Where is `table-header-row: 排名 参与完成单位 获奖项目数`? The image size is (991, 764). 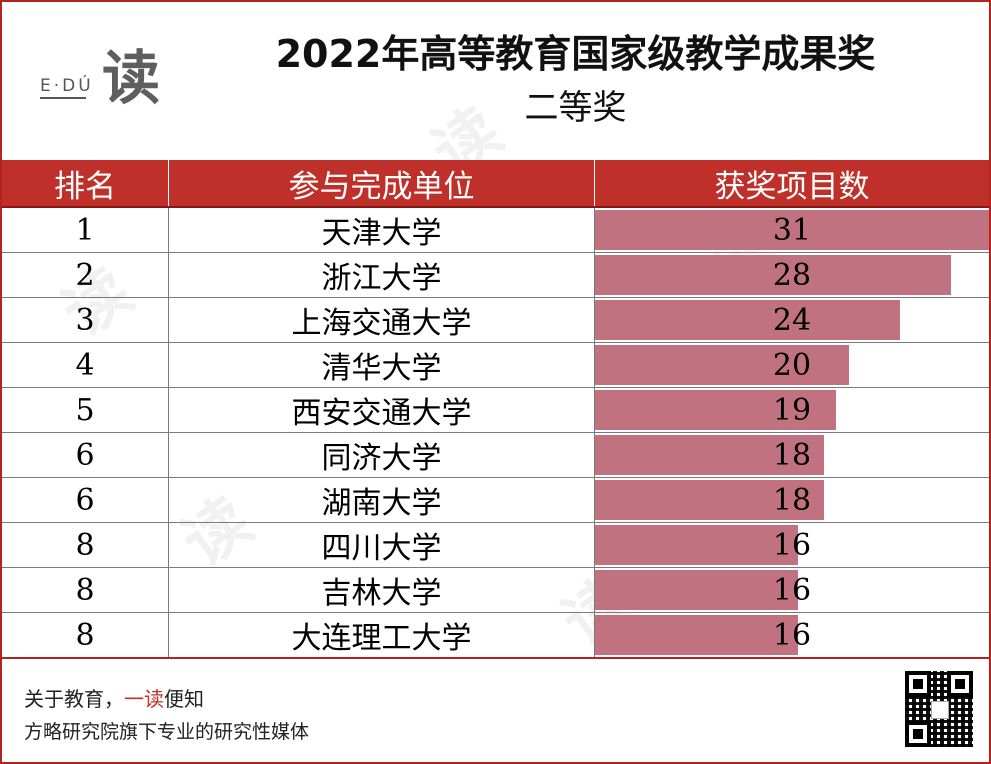
table-header-row: 排名 参与完成单位 获奖项目数 is located at coordinates (495, 184).